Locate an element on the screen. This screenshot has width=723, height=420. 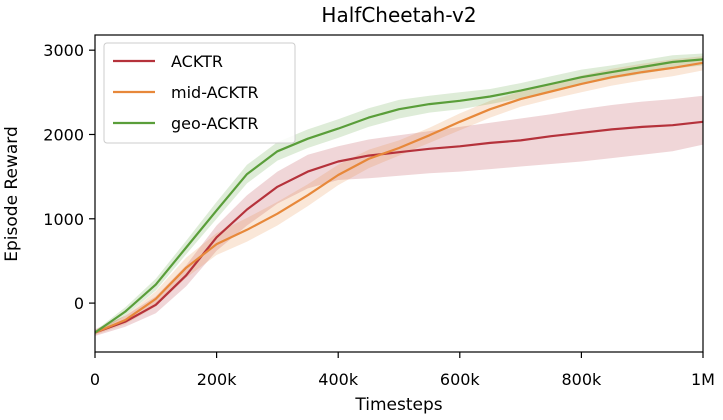
x-tick-label: 200k is located at coordinates (217, 379).